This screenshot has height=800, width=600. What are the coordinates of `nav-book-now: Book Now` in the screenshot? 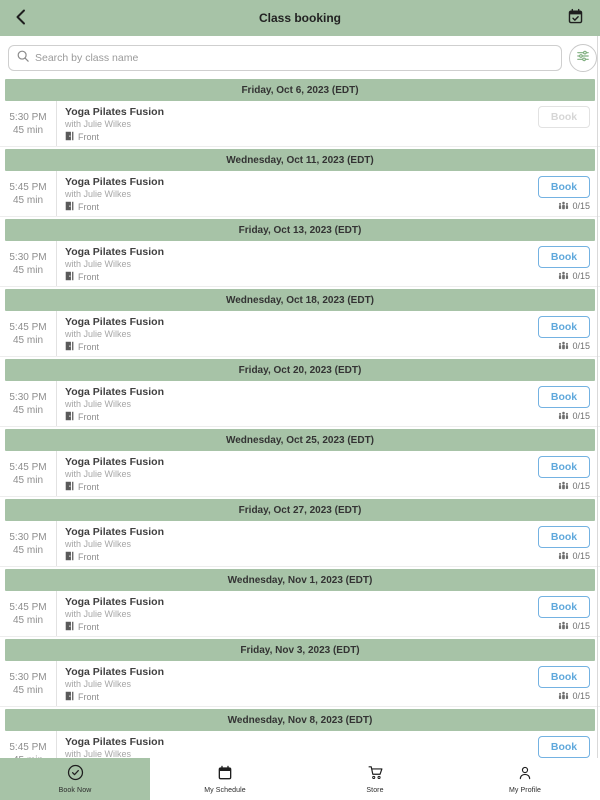 It's located at (75, 779).